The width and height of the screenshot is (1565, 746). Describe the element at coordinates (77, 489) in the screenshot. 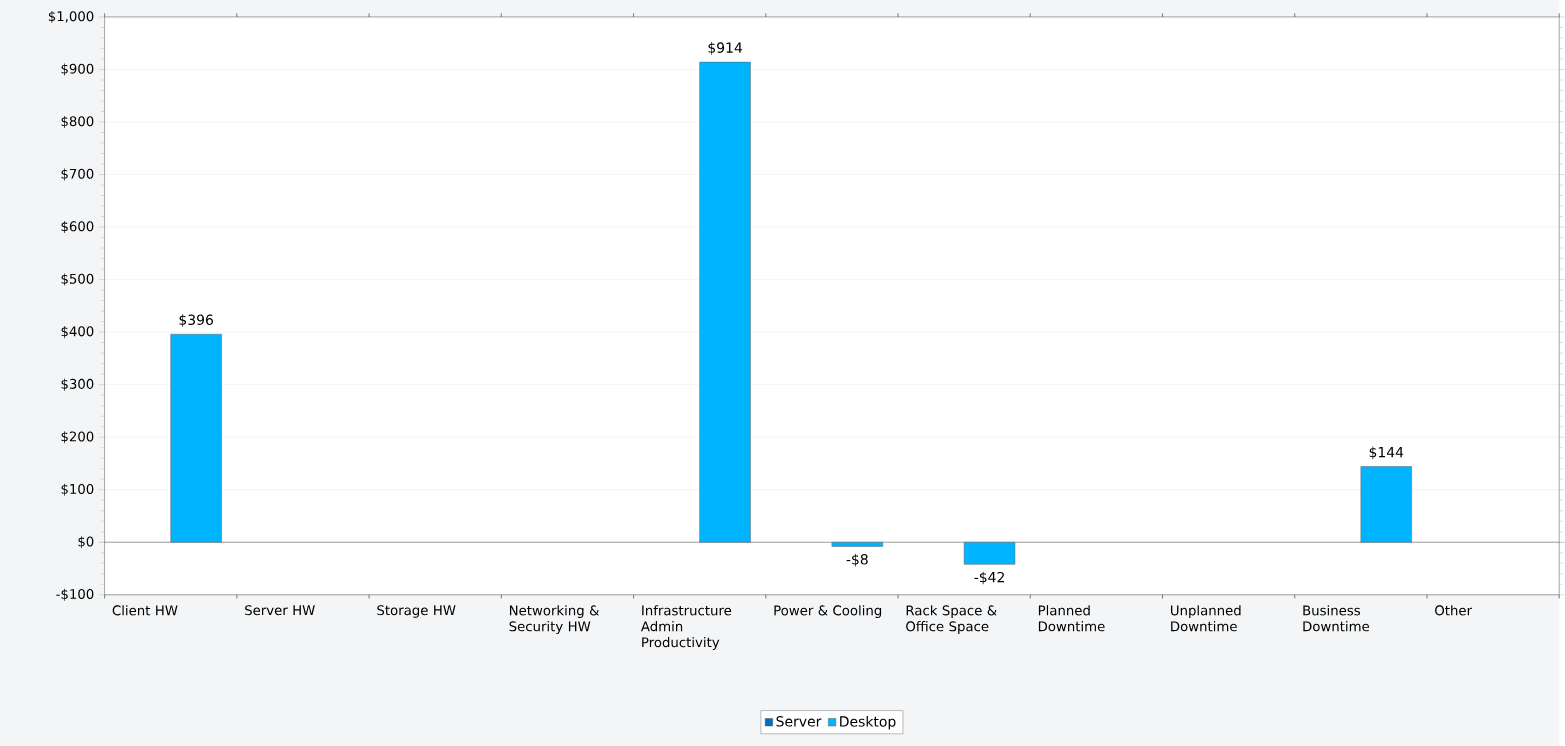

I see `y-tick-label: $100` at that location.